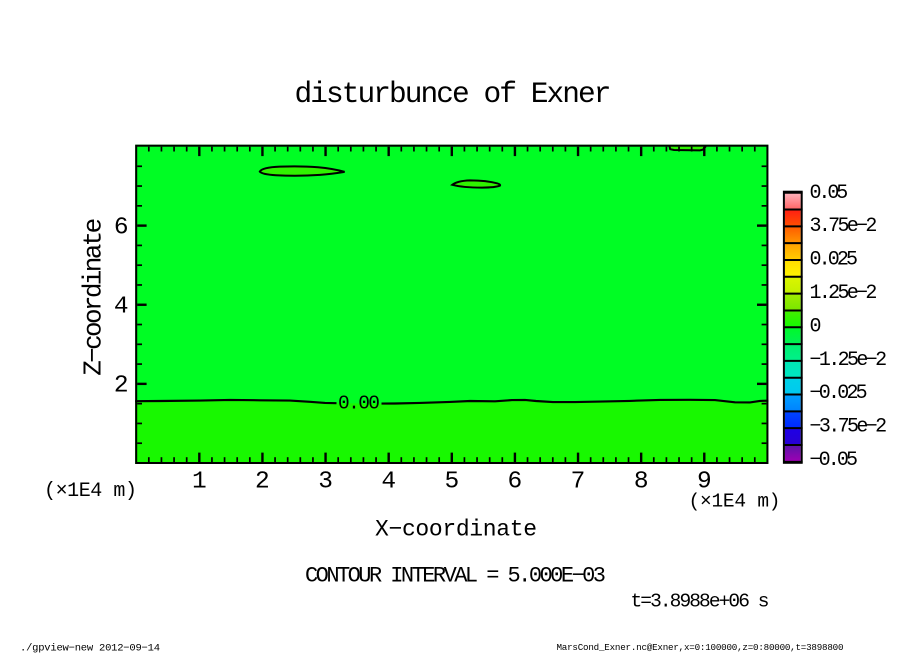  Describe the element at coordinates (816, 326) in the screenshot. I see `svg-text: 0` at that location.